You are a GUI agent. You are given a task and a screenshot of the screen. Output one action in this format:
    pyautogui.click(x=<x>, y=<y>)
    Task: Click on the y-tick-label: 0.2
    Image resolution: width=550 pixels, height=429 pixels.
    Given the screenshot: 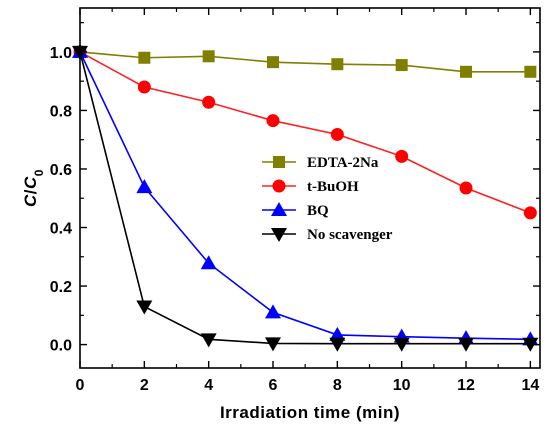 What is the action you would take?
    pyautogui.click(x=61, y=287)
    